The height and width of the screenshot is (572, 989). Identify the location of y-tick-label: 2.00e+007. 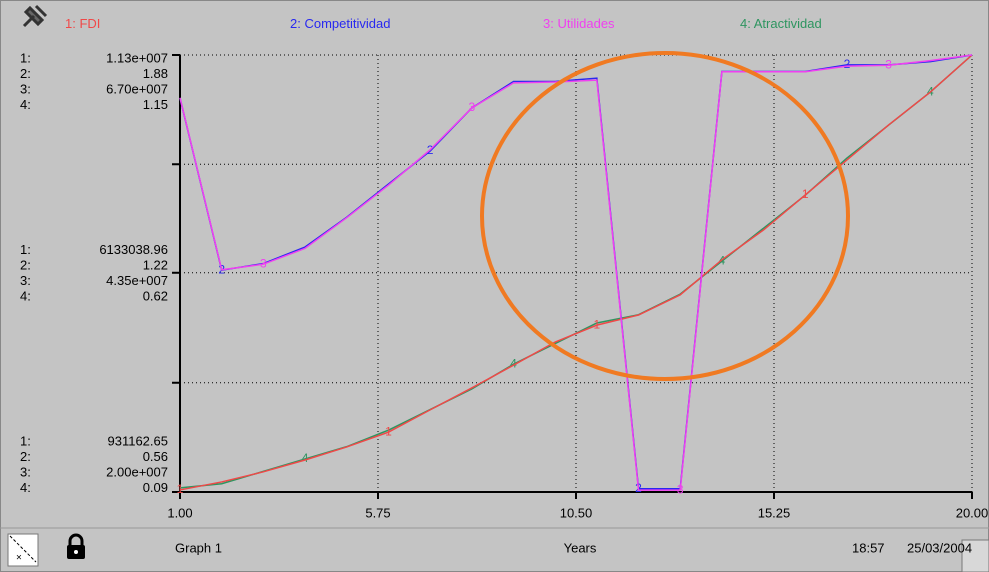
(137, 471).